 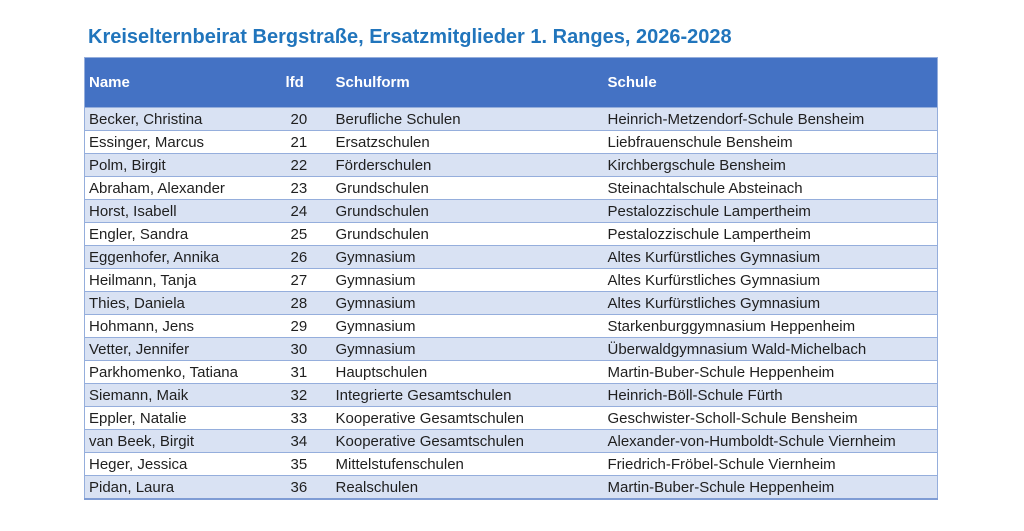 What do you see at coordinates (183, 188) in the screenshot?
I see `table-cell: Abraham, Alexander` at bounding box center [183, 188].